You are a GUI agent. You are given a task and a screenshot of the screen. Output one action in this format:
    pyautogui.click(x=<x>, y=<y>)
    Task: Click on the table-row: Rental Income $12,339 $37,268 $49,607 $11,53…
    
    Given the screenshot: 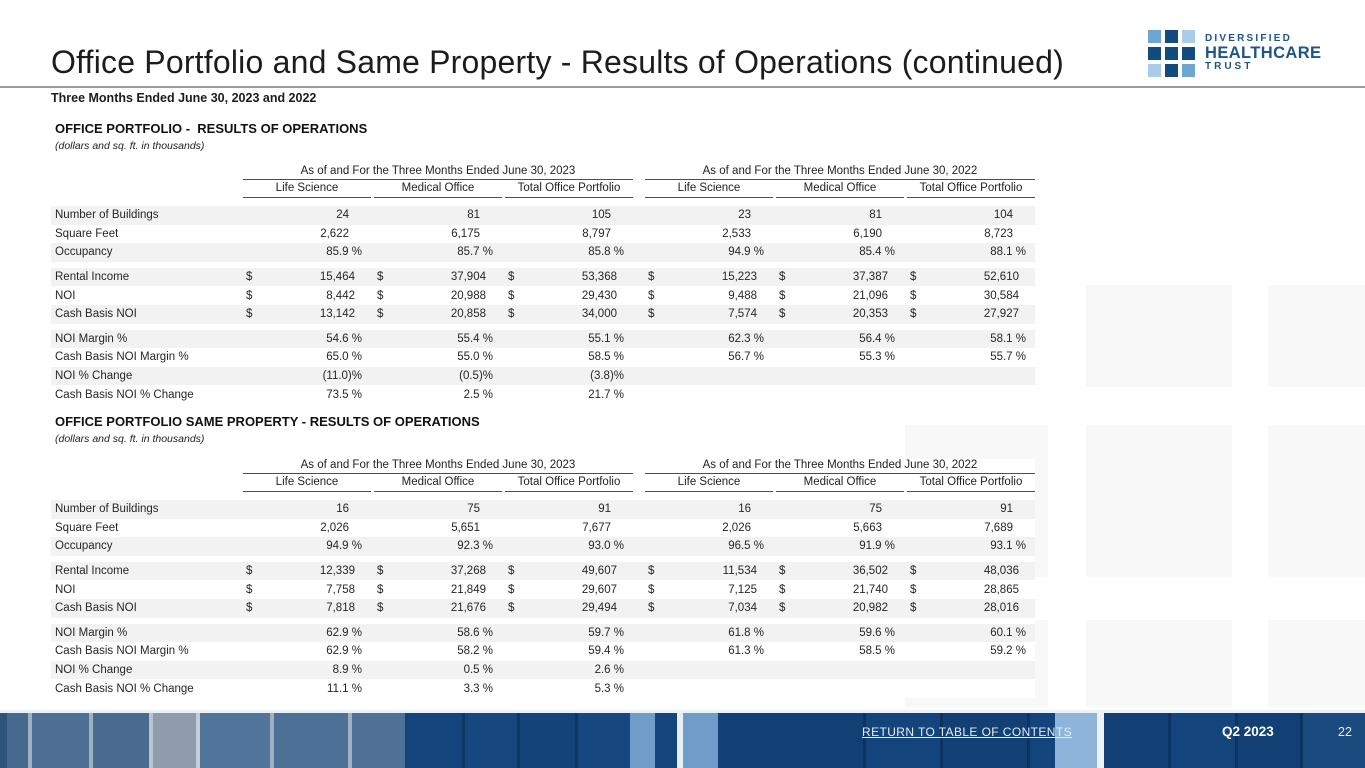 What is the action you would take?
    pyautogui.click(x=543, y=571)
    